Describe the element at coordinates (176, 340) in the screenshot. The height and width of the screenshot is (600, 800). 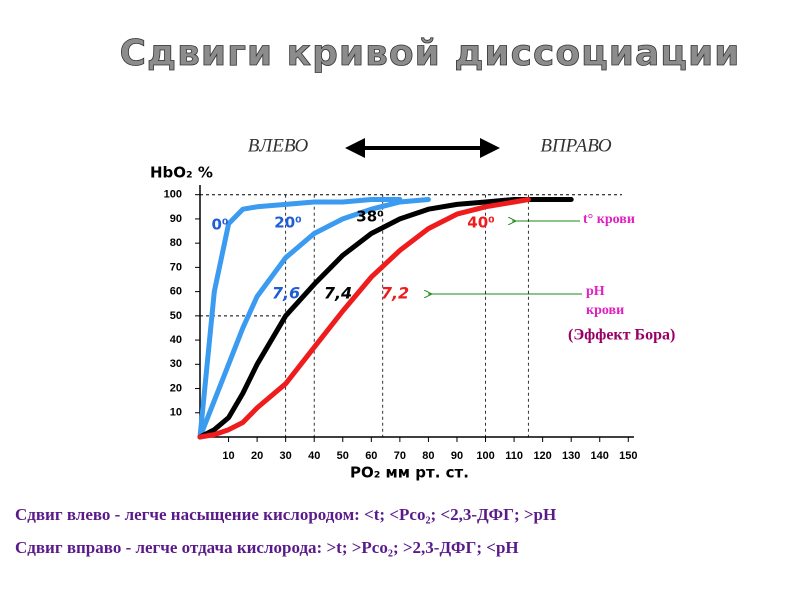
I see `y-tick-label: 40` at that location.